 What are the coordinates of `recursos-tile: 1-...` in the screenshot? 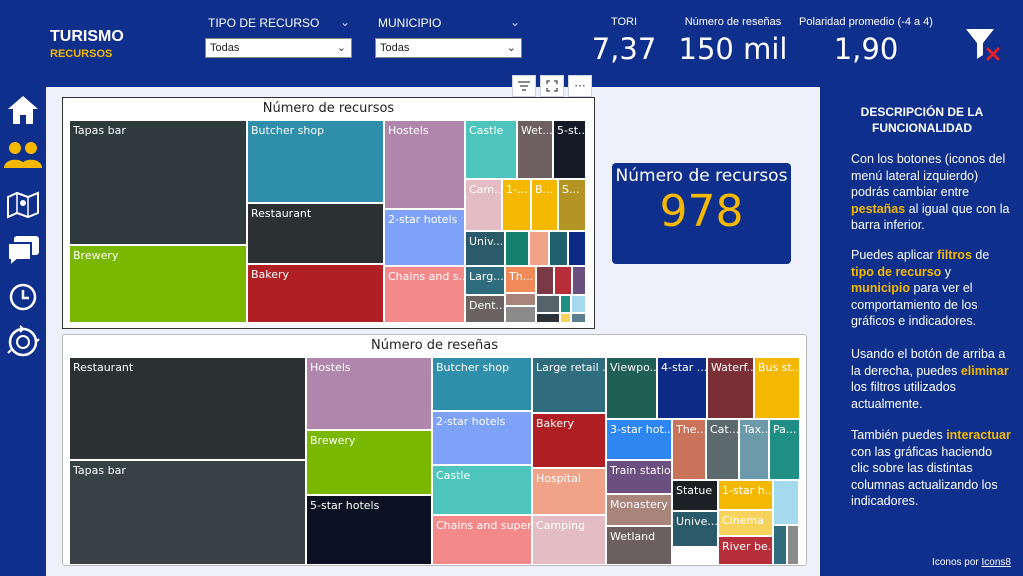 It's located at (516, 205).